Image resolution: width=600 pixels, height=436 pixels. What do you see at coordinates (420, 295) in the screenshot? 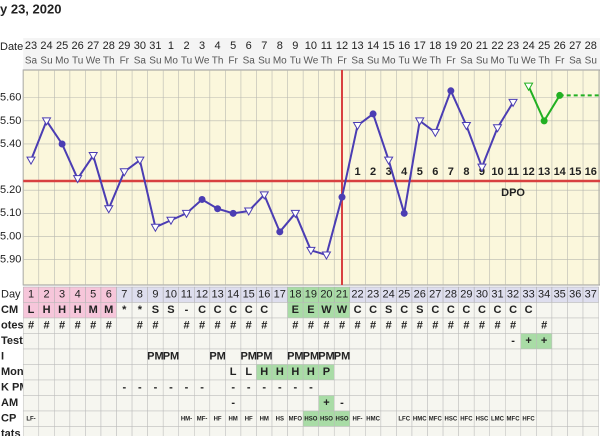
I see `day-number: 26` at bounding box center [420, 295].